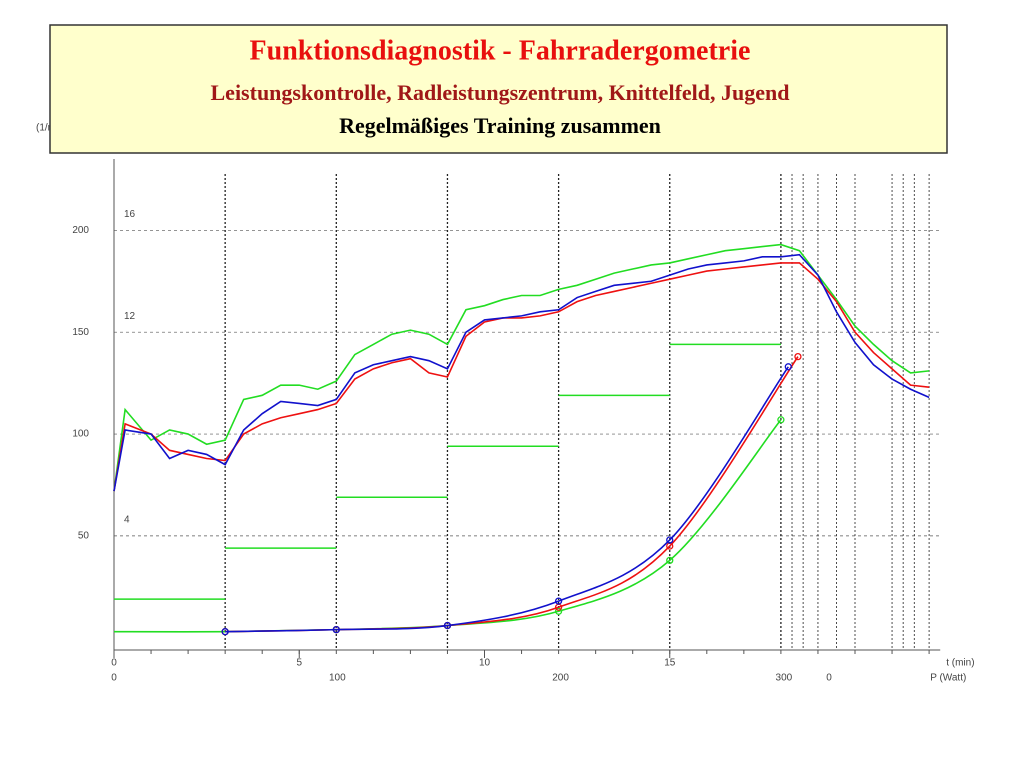 The width and height of the screenshot is (1024, 768). I want to click on y-tick-label: 100, so click(80, 434).